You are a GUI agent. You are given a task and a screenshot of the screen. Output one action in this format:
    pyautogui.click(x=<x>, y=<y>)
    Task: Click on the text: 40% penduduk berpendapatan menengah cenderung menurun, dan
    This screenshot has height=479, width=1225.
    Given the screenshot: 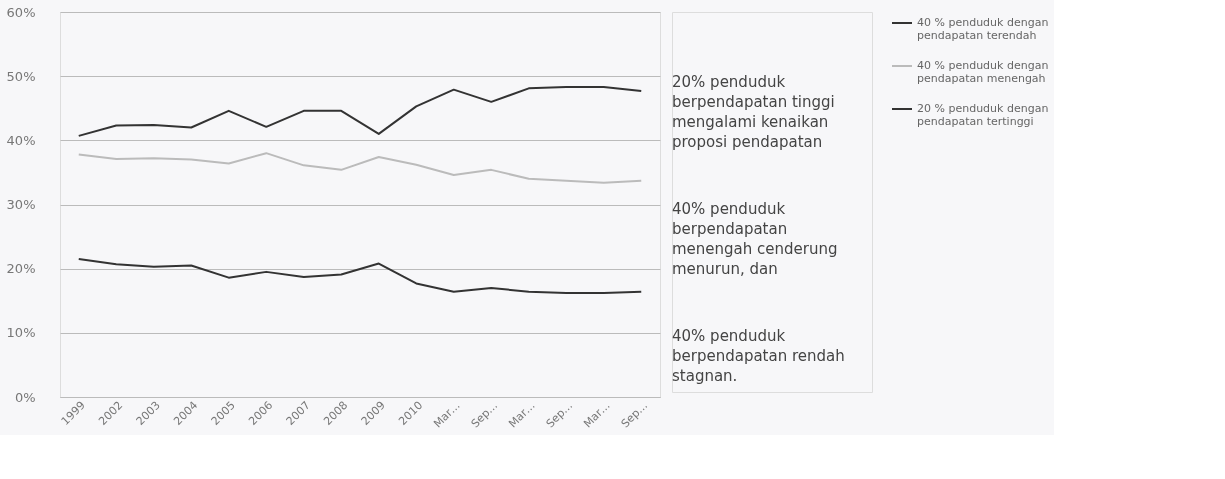 What is the action you would take?
    pyautogui.click(x=755, y=239)
    